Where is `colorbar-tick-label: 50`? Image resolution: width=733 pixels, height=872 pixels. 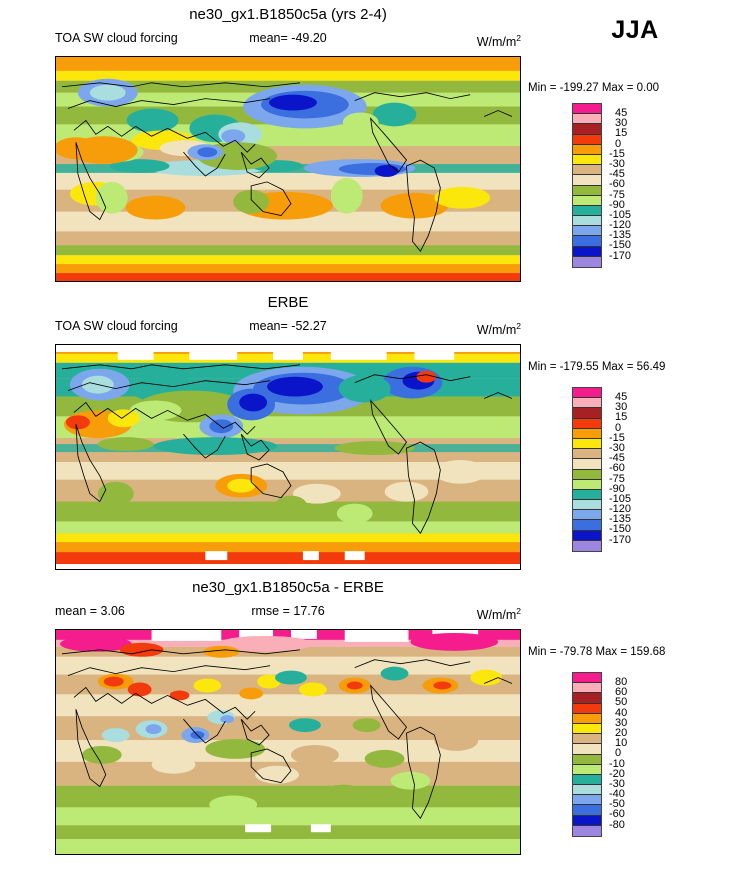
colorbar-tick-label: 50 is located at coordinates (621, 702).